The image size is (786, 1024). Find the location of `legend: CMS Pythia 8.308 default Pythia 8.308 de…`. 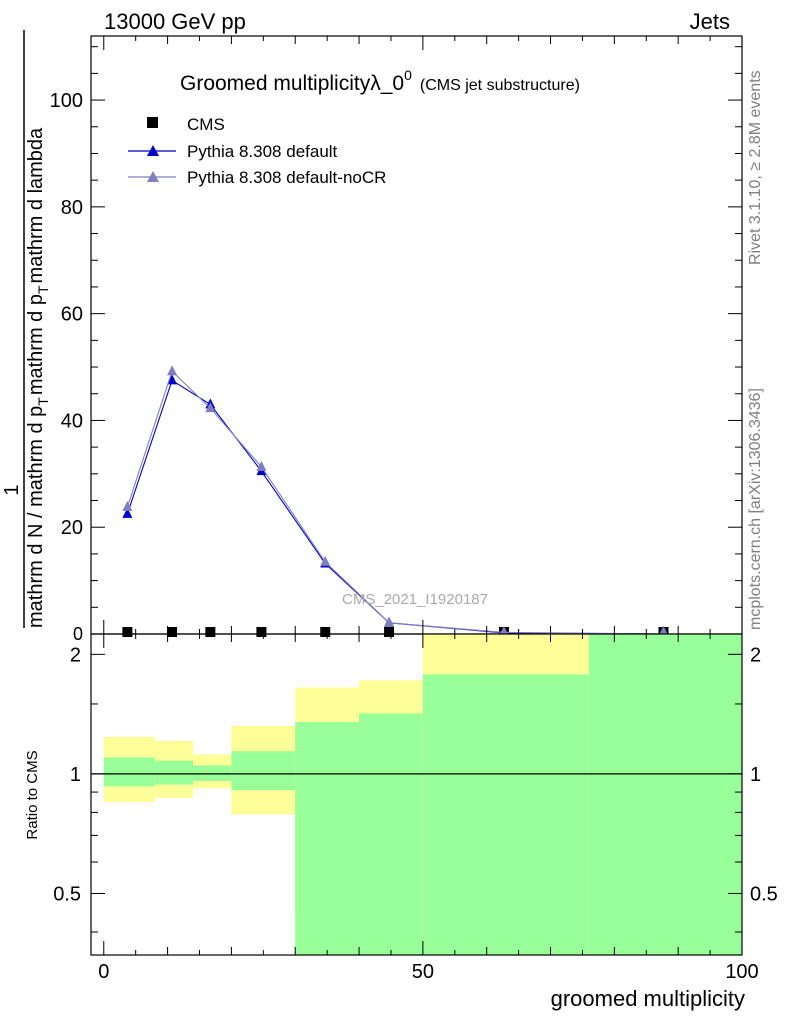

legend: CMS Pythia 8.308 default Pythia 8.308 de… is located at coordinates (257, 151).